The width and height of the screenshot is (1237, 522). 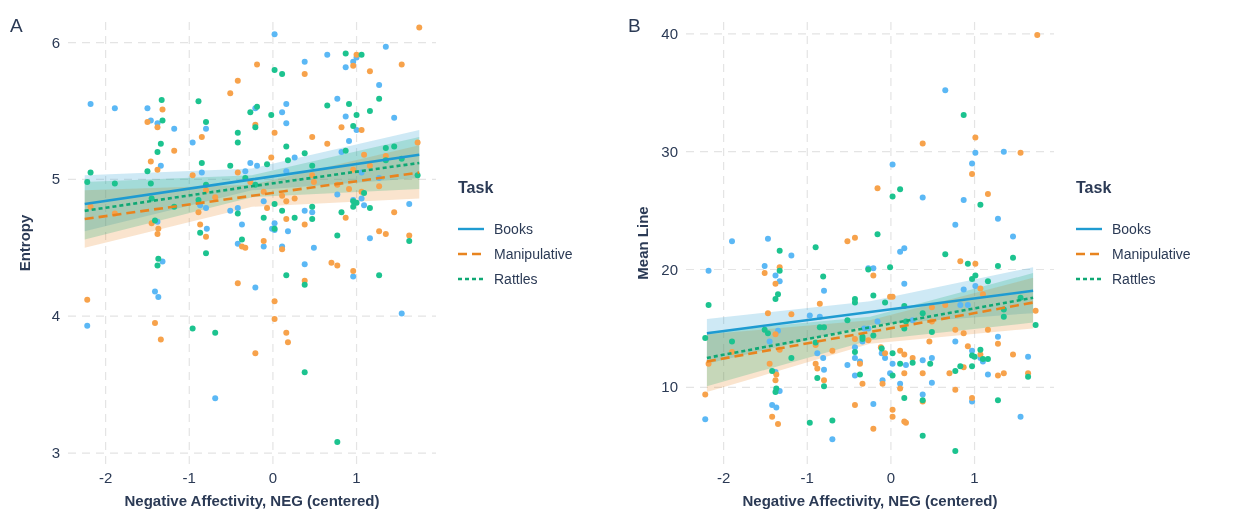 What do you see at coordinates (669, 151) in the screenshot?
I see `y-tick-label: 30` at bounding box center [669, 151].